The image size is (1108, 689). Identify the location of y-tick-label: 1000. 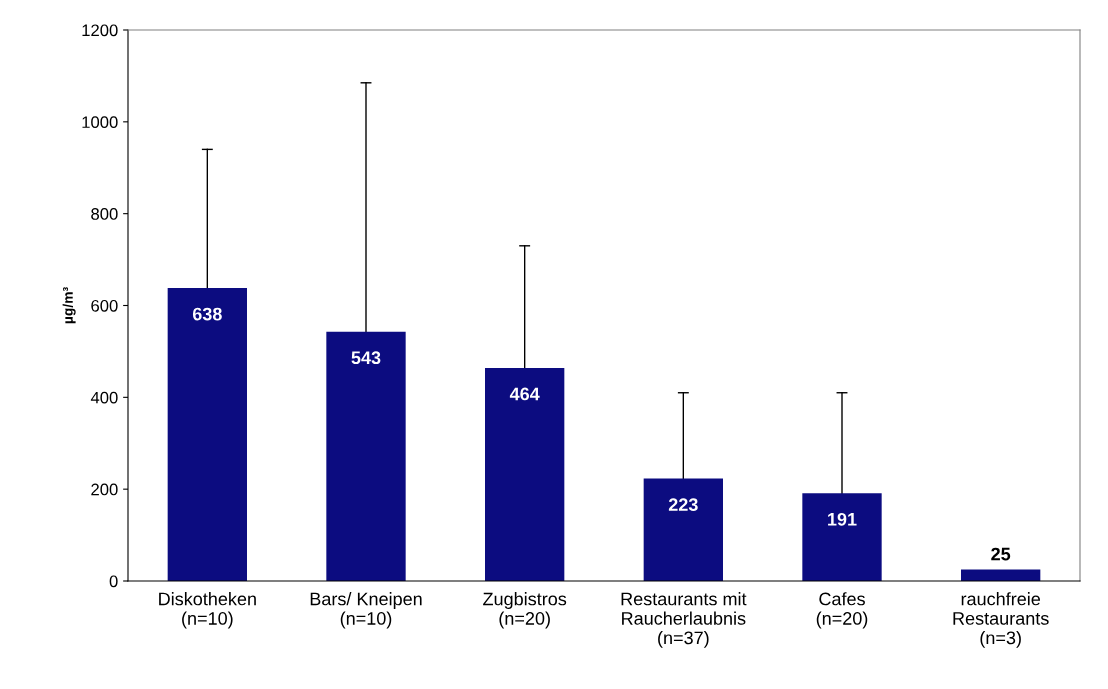
(100, 122).